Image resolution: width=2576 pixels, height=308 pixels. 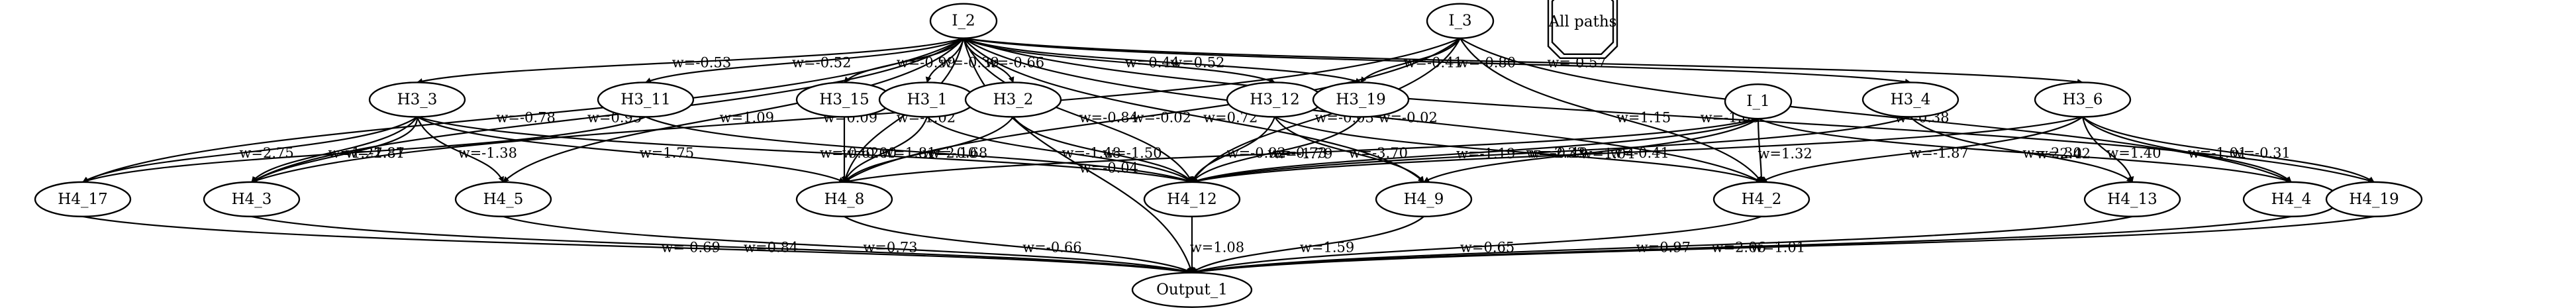 I want to click on edge-weight-label: w=-0.49, so click(x=1557, y=153).